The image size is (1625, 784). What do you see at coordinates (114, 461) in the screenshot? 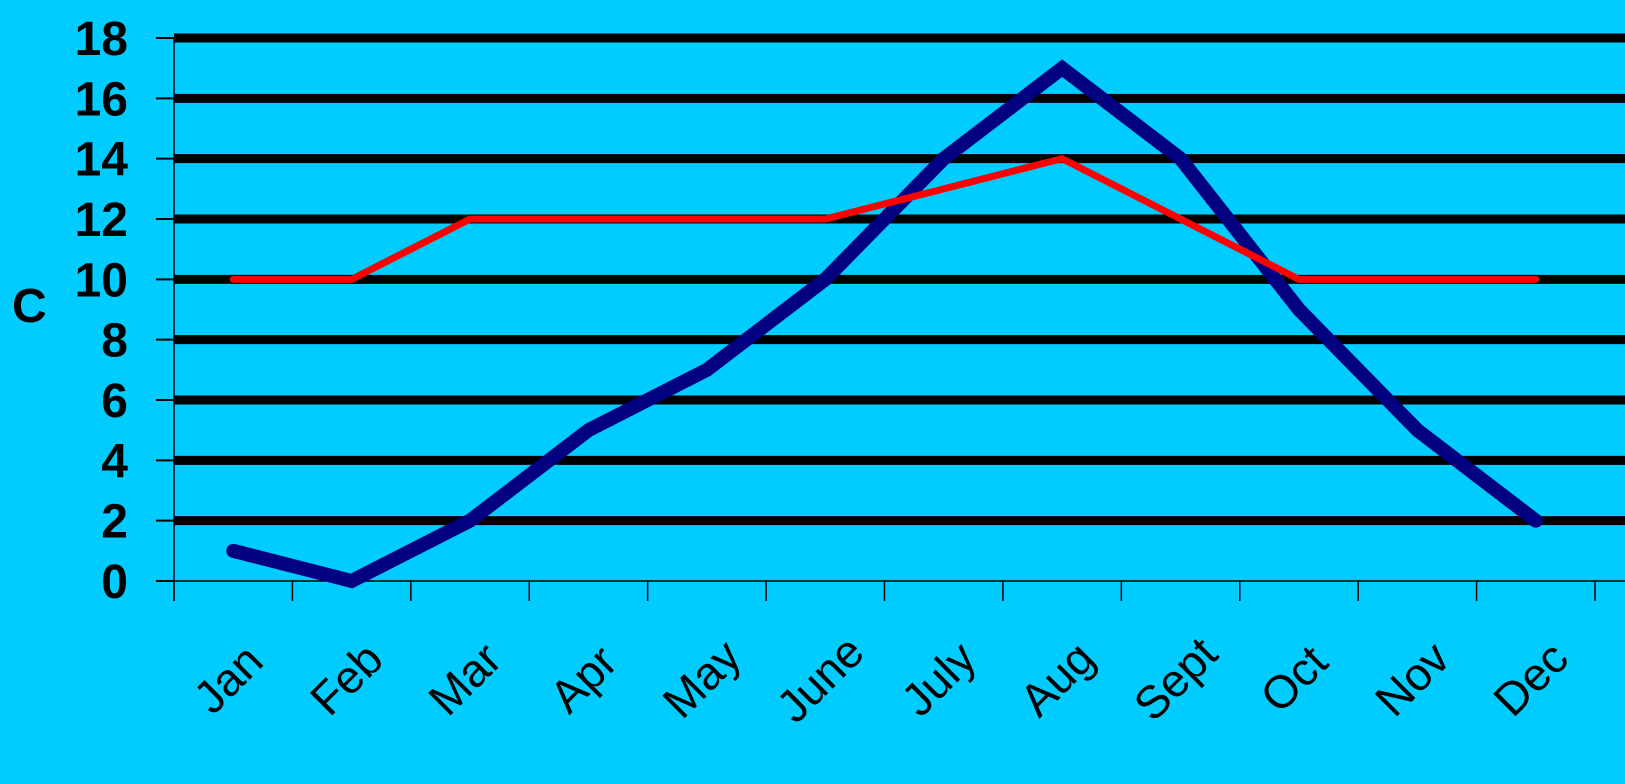
I see `y-tick-label: 4` at bounding box center [114, 461].